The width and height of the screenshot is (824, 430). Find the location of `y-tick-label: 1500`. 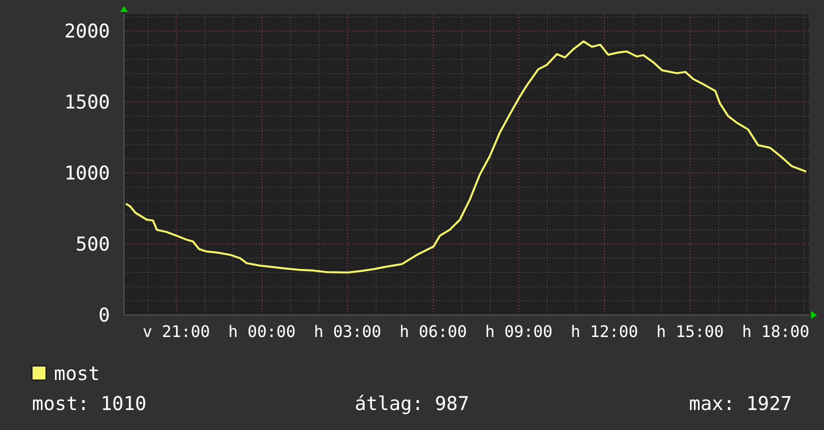

y-tick-label: 1500 is located at coordinates (87, 103).